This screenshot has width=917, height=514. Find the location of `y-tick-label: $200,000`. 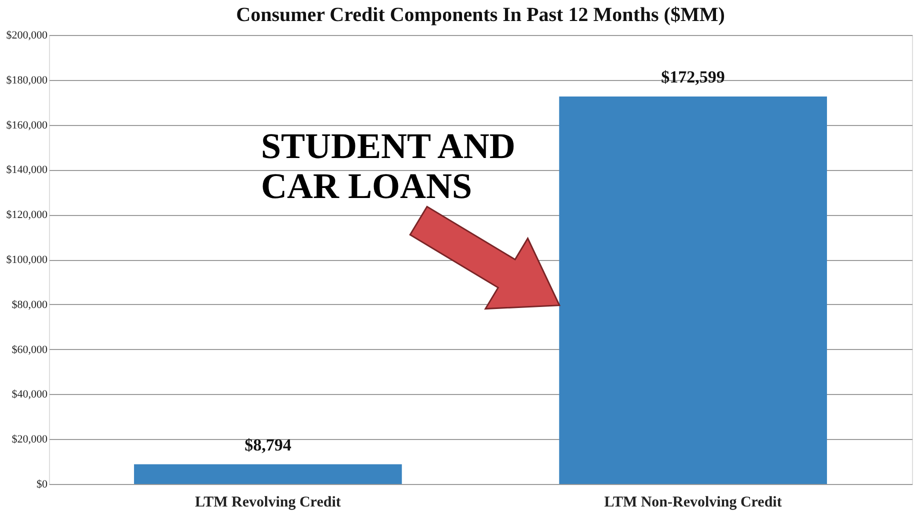

y-tick-label: $200,000 is located at coordinates (27, 36).